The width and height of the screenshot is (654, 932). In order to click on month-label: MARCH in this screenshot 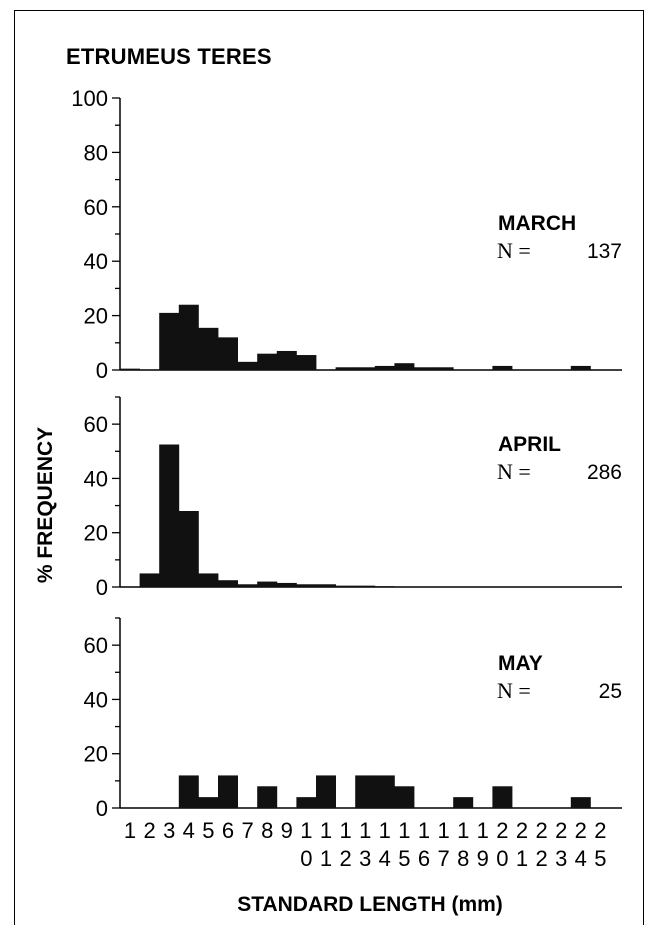, I will do `click(537, 223)`.